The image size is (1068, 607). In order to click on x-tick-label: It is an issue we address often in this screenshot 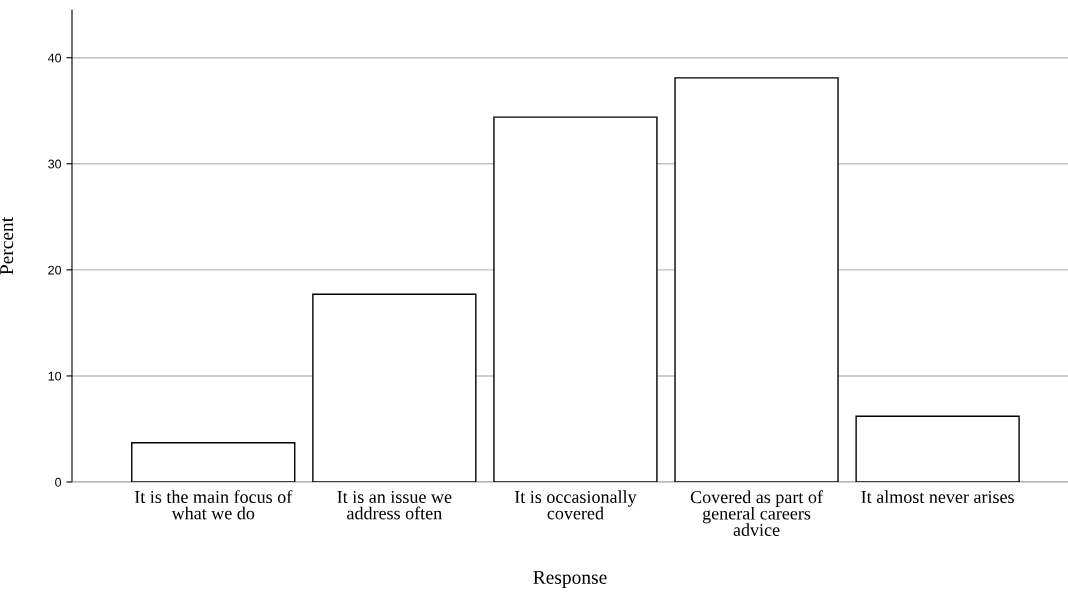, I will do `click(394, 505)`.